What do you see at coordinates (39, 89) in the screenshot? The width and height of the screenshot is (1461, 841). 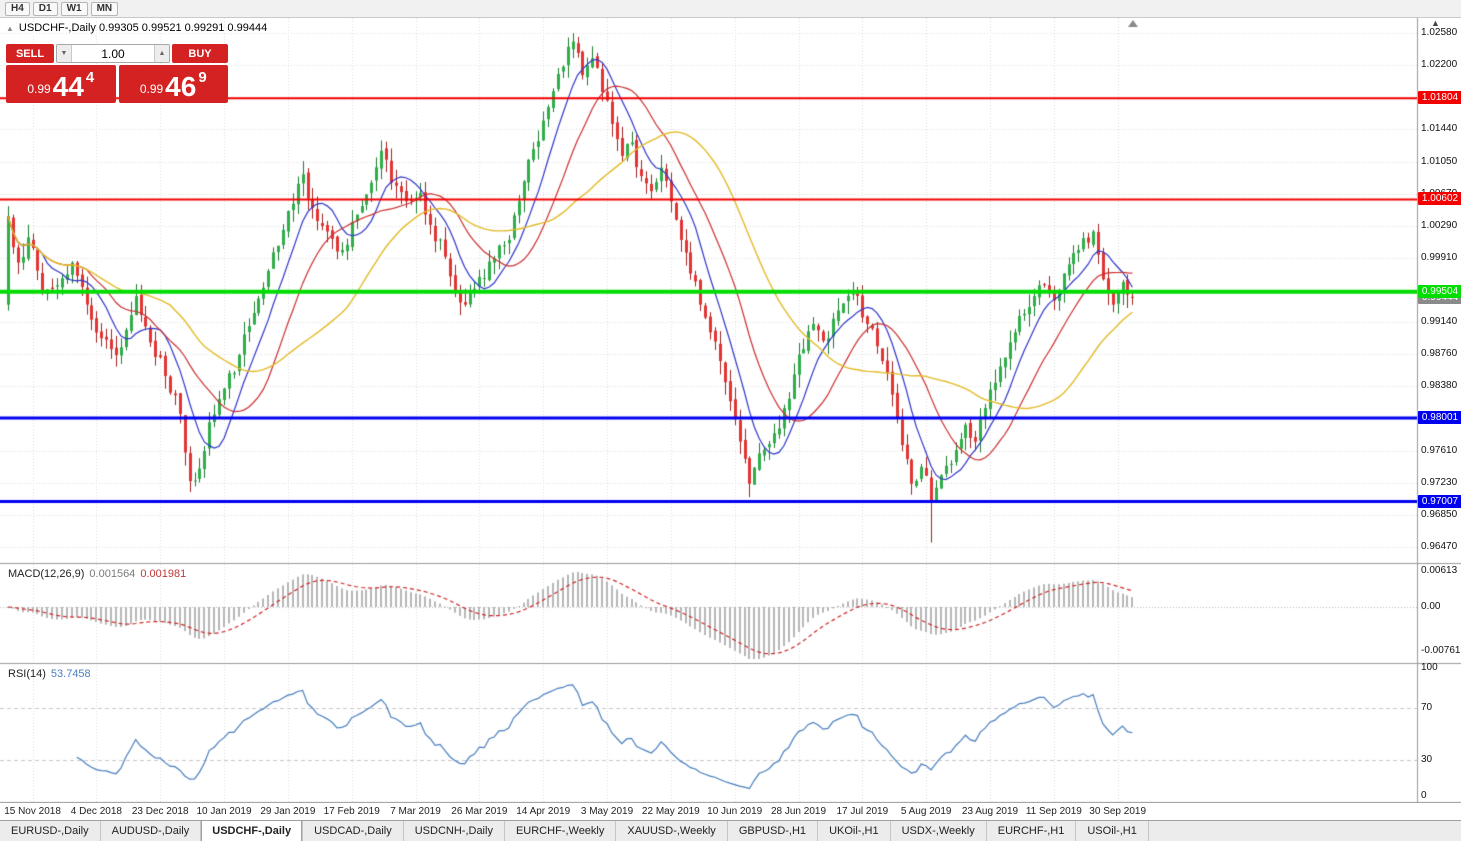 I see `sell-price-prefix: 0.99` at bounding box center [39, 89].